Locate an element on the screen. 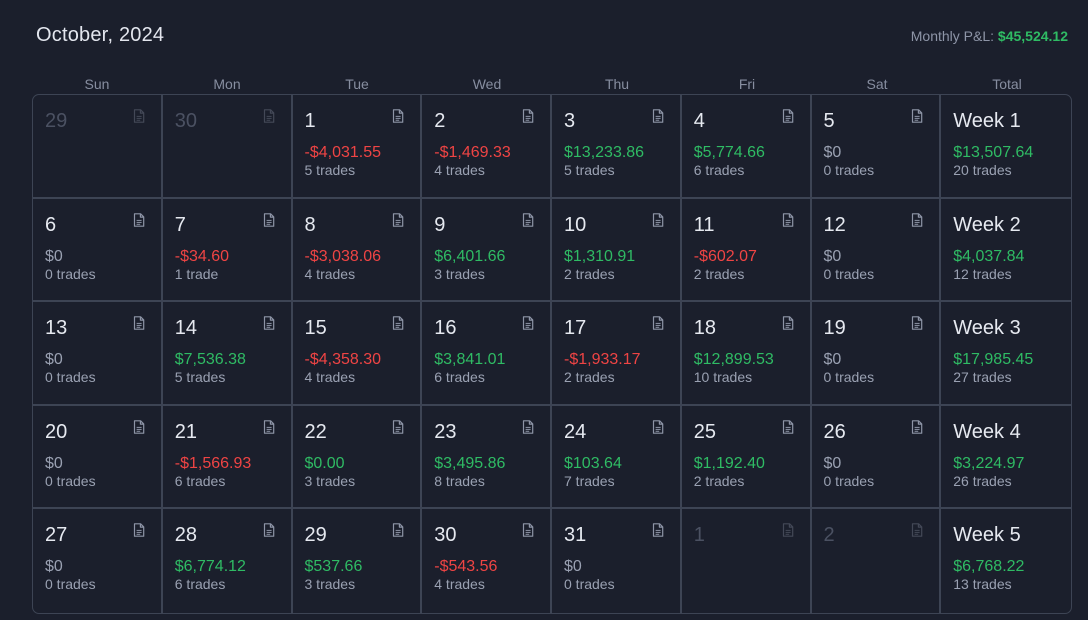 This screenshot has width=1088, height=620. calendar-day-cell: 22 $0.00 3 trades is located at coordinates (357, 457).